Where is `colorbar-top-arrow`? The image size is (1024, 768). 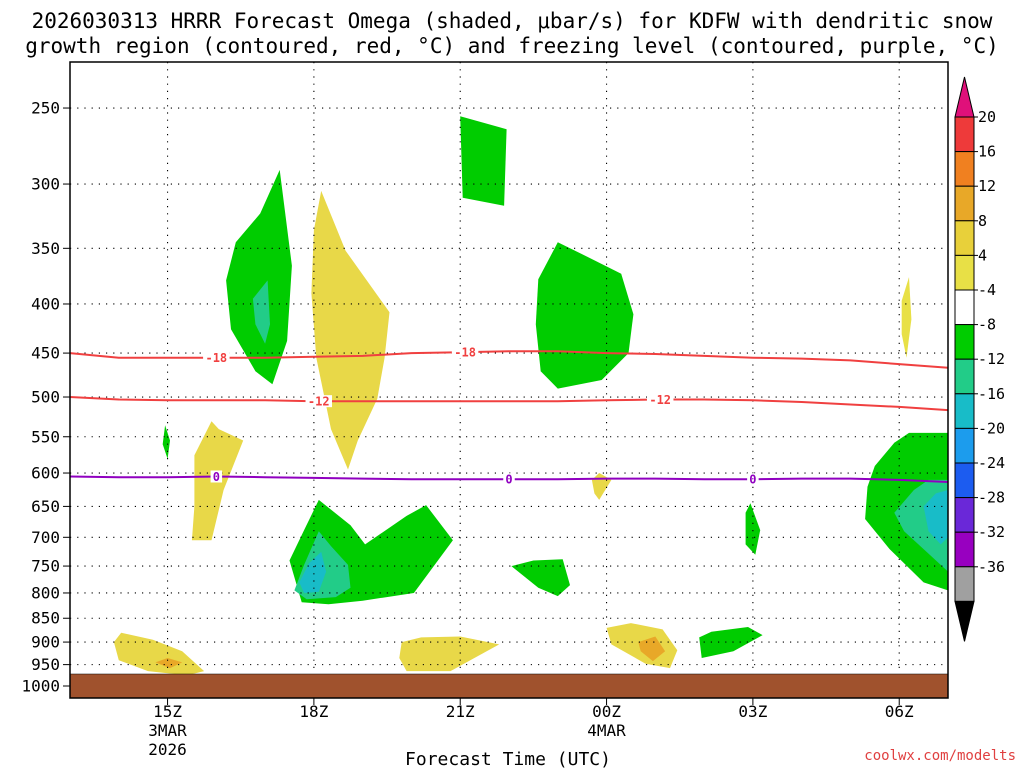 colorbar-top-arrow is located at coordinates (964, 97).